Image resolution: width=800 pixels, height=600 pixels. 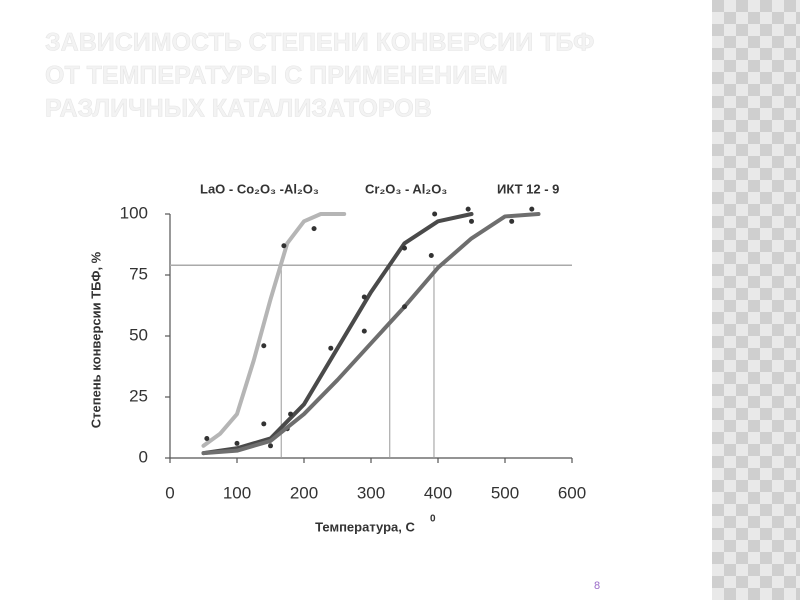 I want to click on slide-title: ОТ ТЕМПЕРАТУРЫ С ПРИМЕНЕНИЕМ, so click(x=276, y=76).